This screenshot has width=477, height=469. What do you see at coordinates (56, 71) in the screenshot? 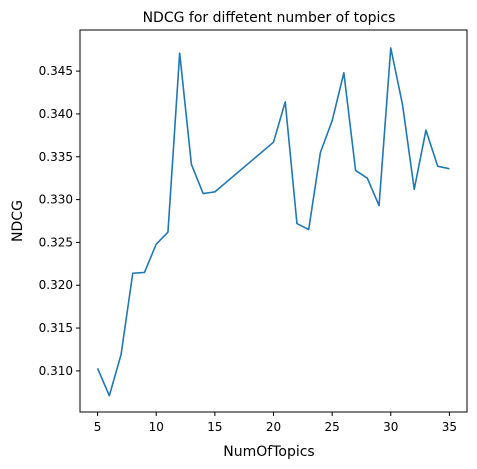
I see `y-tick-label: 0.345` at bounding box center [56, 71].